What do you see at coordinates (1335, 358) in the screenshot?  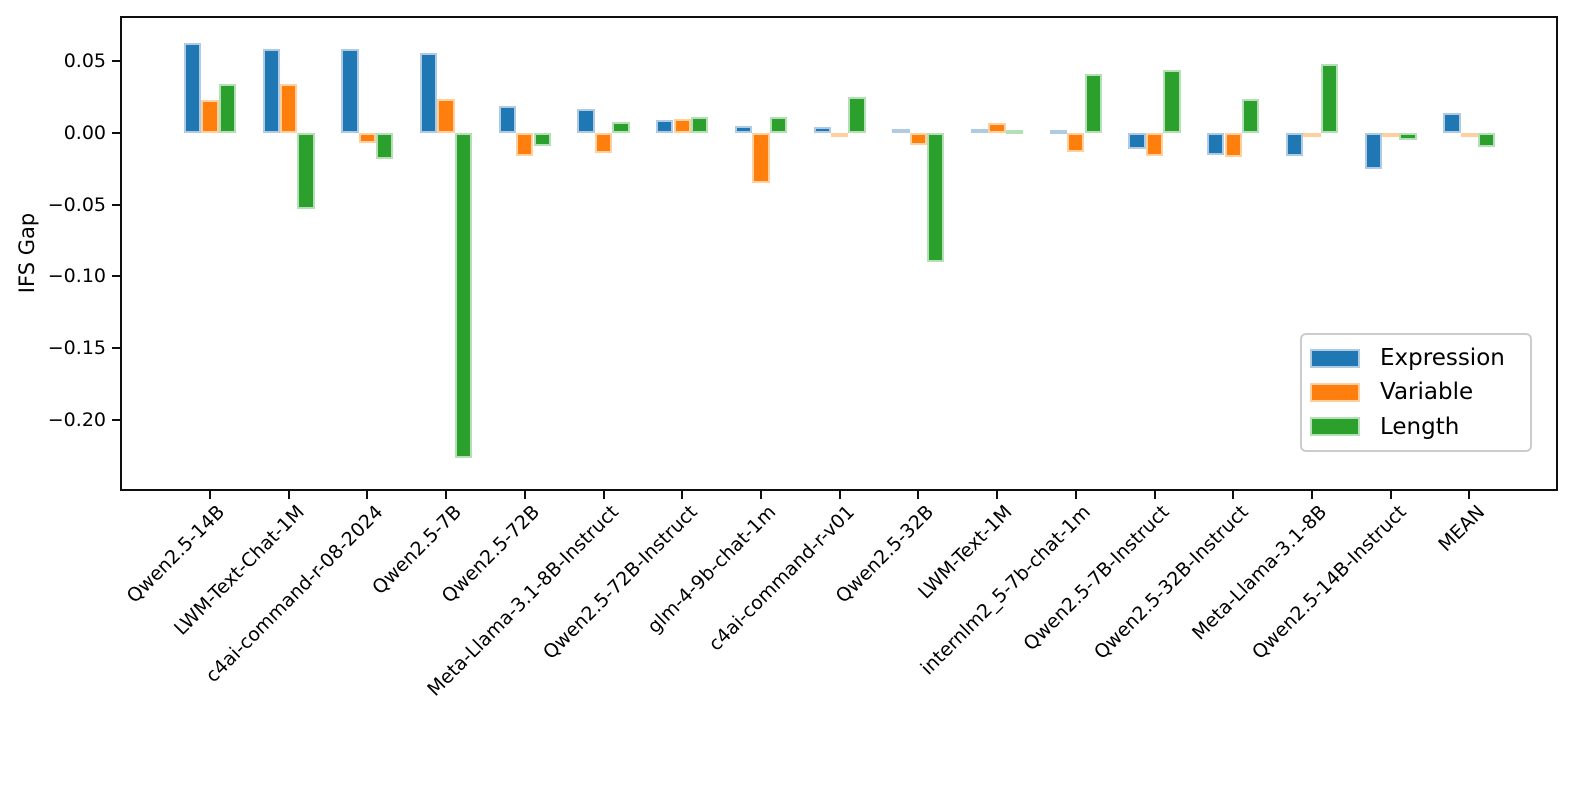 I see `legend-swatch-expression-icon` at bounding box center [1335, 358].